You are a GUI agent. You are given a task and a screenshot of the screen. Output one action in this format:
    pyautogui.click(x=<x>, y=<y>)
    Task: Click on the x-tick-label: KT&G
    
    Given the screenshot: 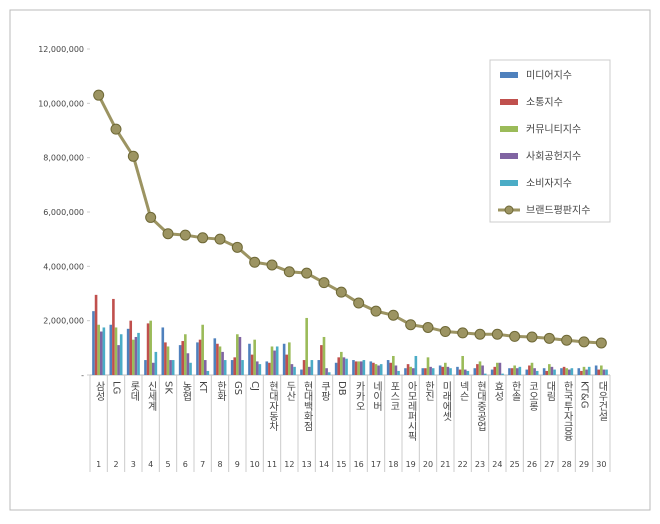 What is the action you would take?
    pyautogui.click(x=584, y=394)
    